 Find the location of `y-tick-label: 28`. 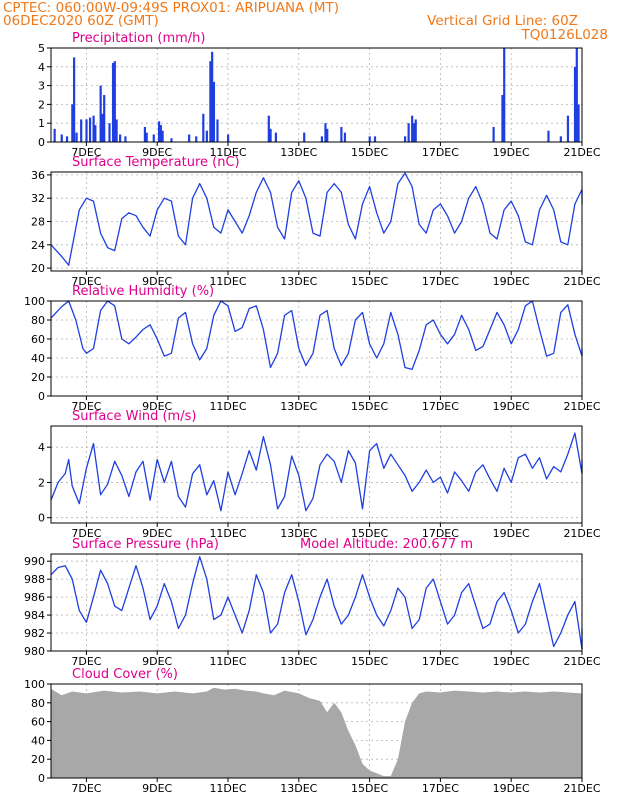

y-tick-label: 28 is located at coordinates (38, 222).